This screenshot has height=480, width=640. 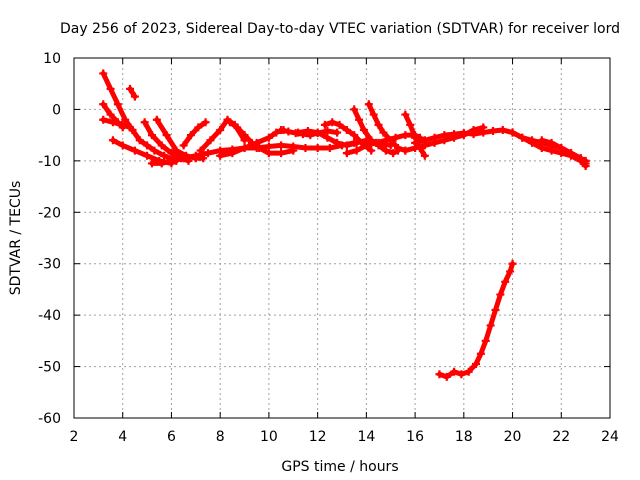 What do you see at coordinates (49, 265) in the screenshot?
I see `y-tick-label: -30` at bounding box center [49, 265].